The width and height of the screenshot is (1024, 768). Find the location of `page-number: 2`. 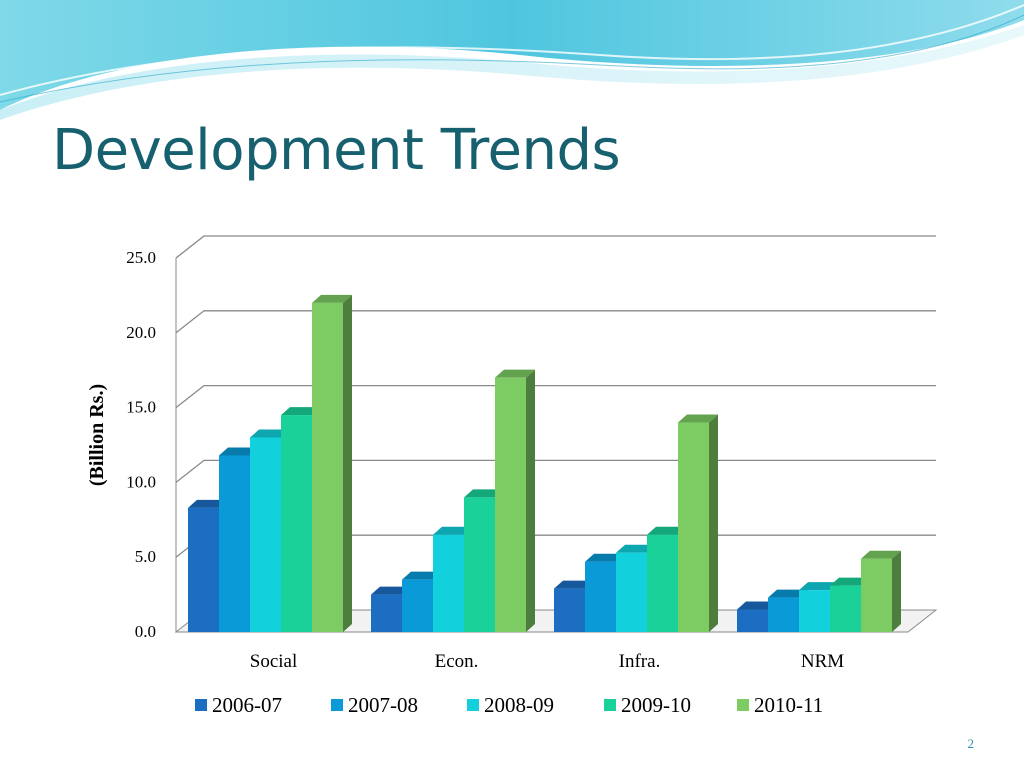

page-number: 2 is located at coordinates (971, 743).